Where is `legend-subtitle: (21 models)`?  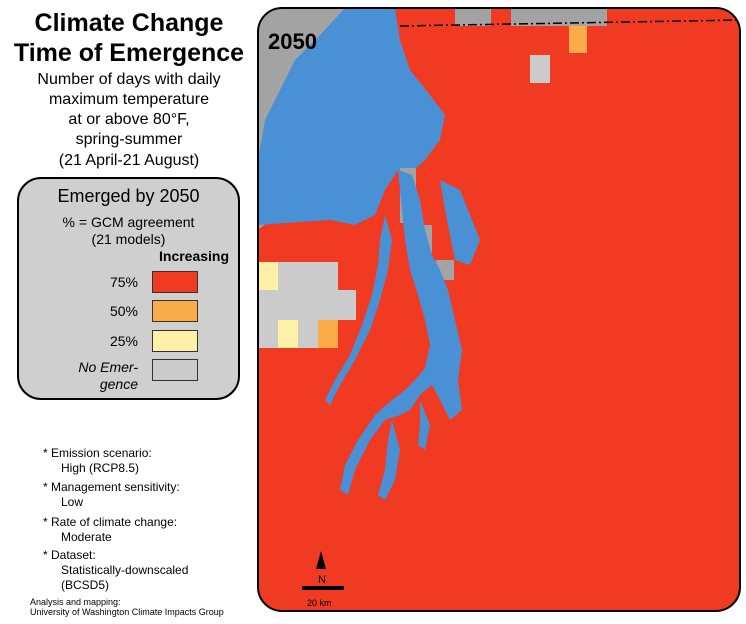 legend-subtitle: (21 models) is located at coordinates (128, 239).